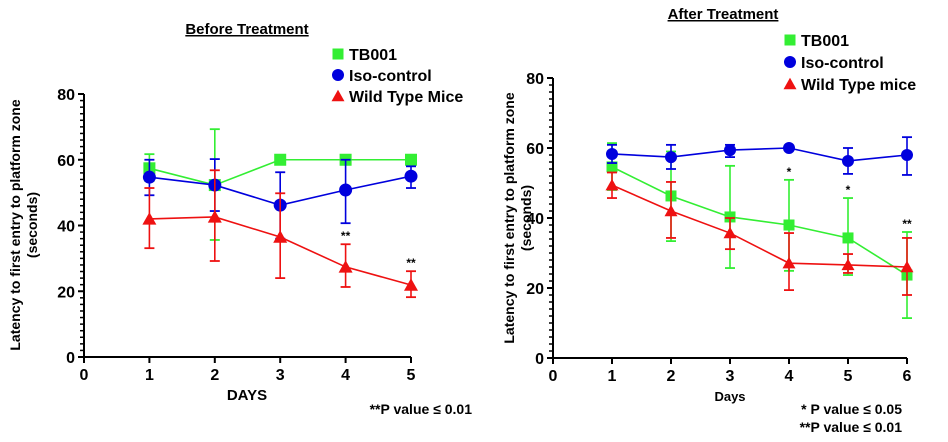 This screenshot has width=948, height=442. I want to click on legend-item: Wild Type Mice, so click(397, 97).